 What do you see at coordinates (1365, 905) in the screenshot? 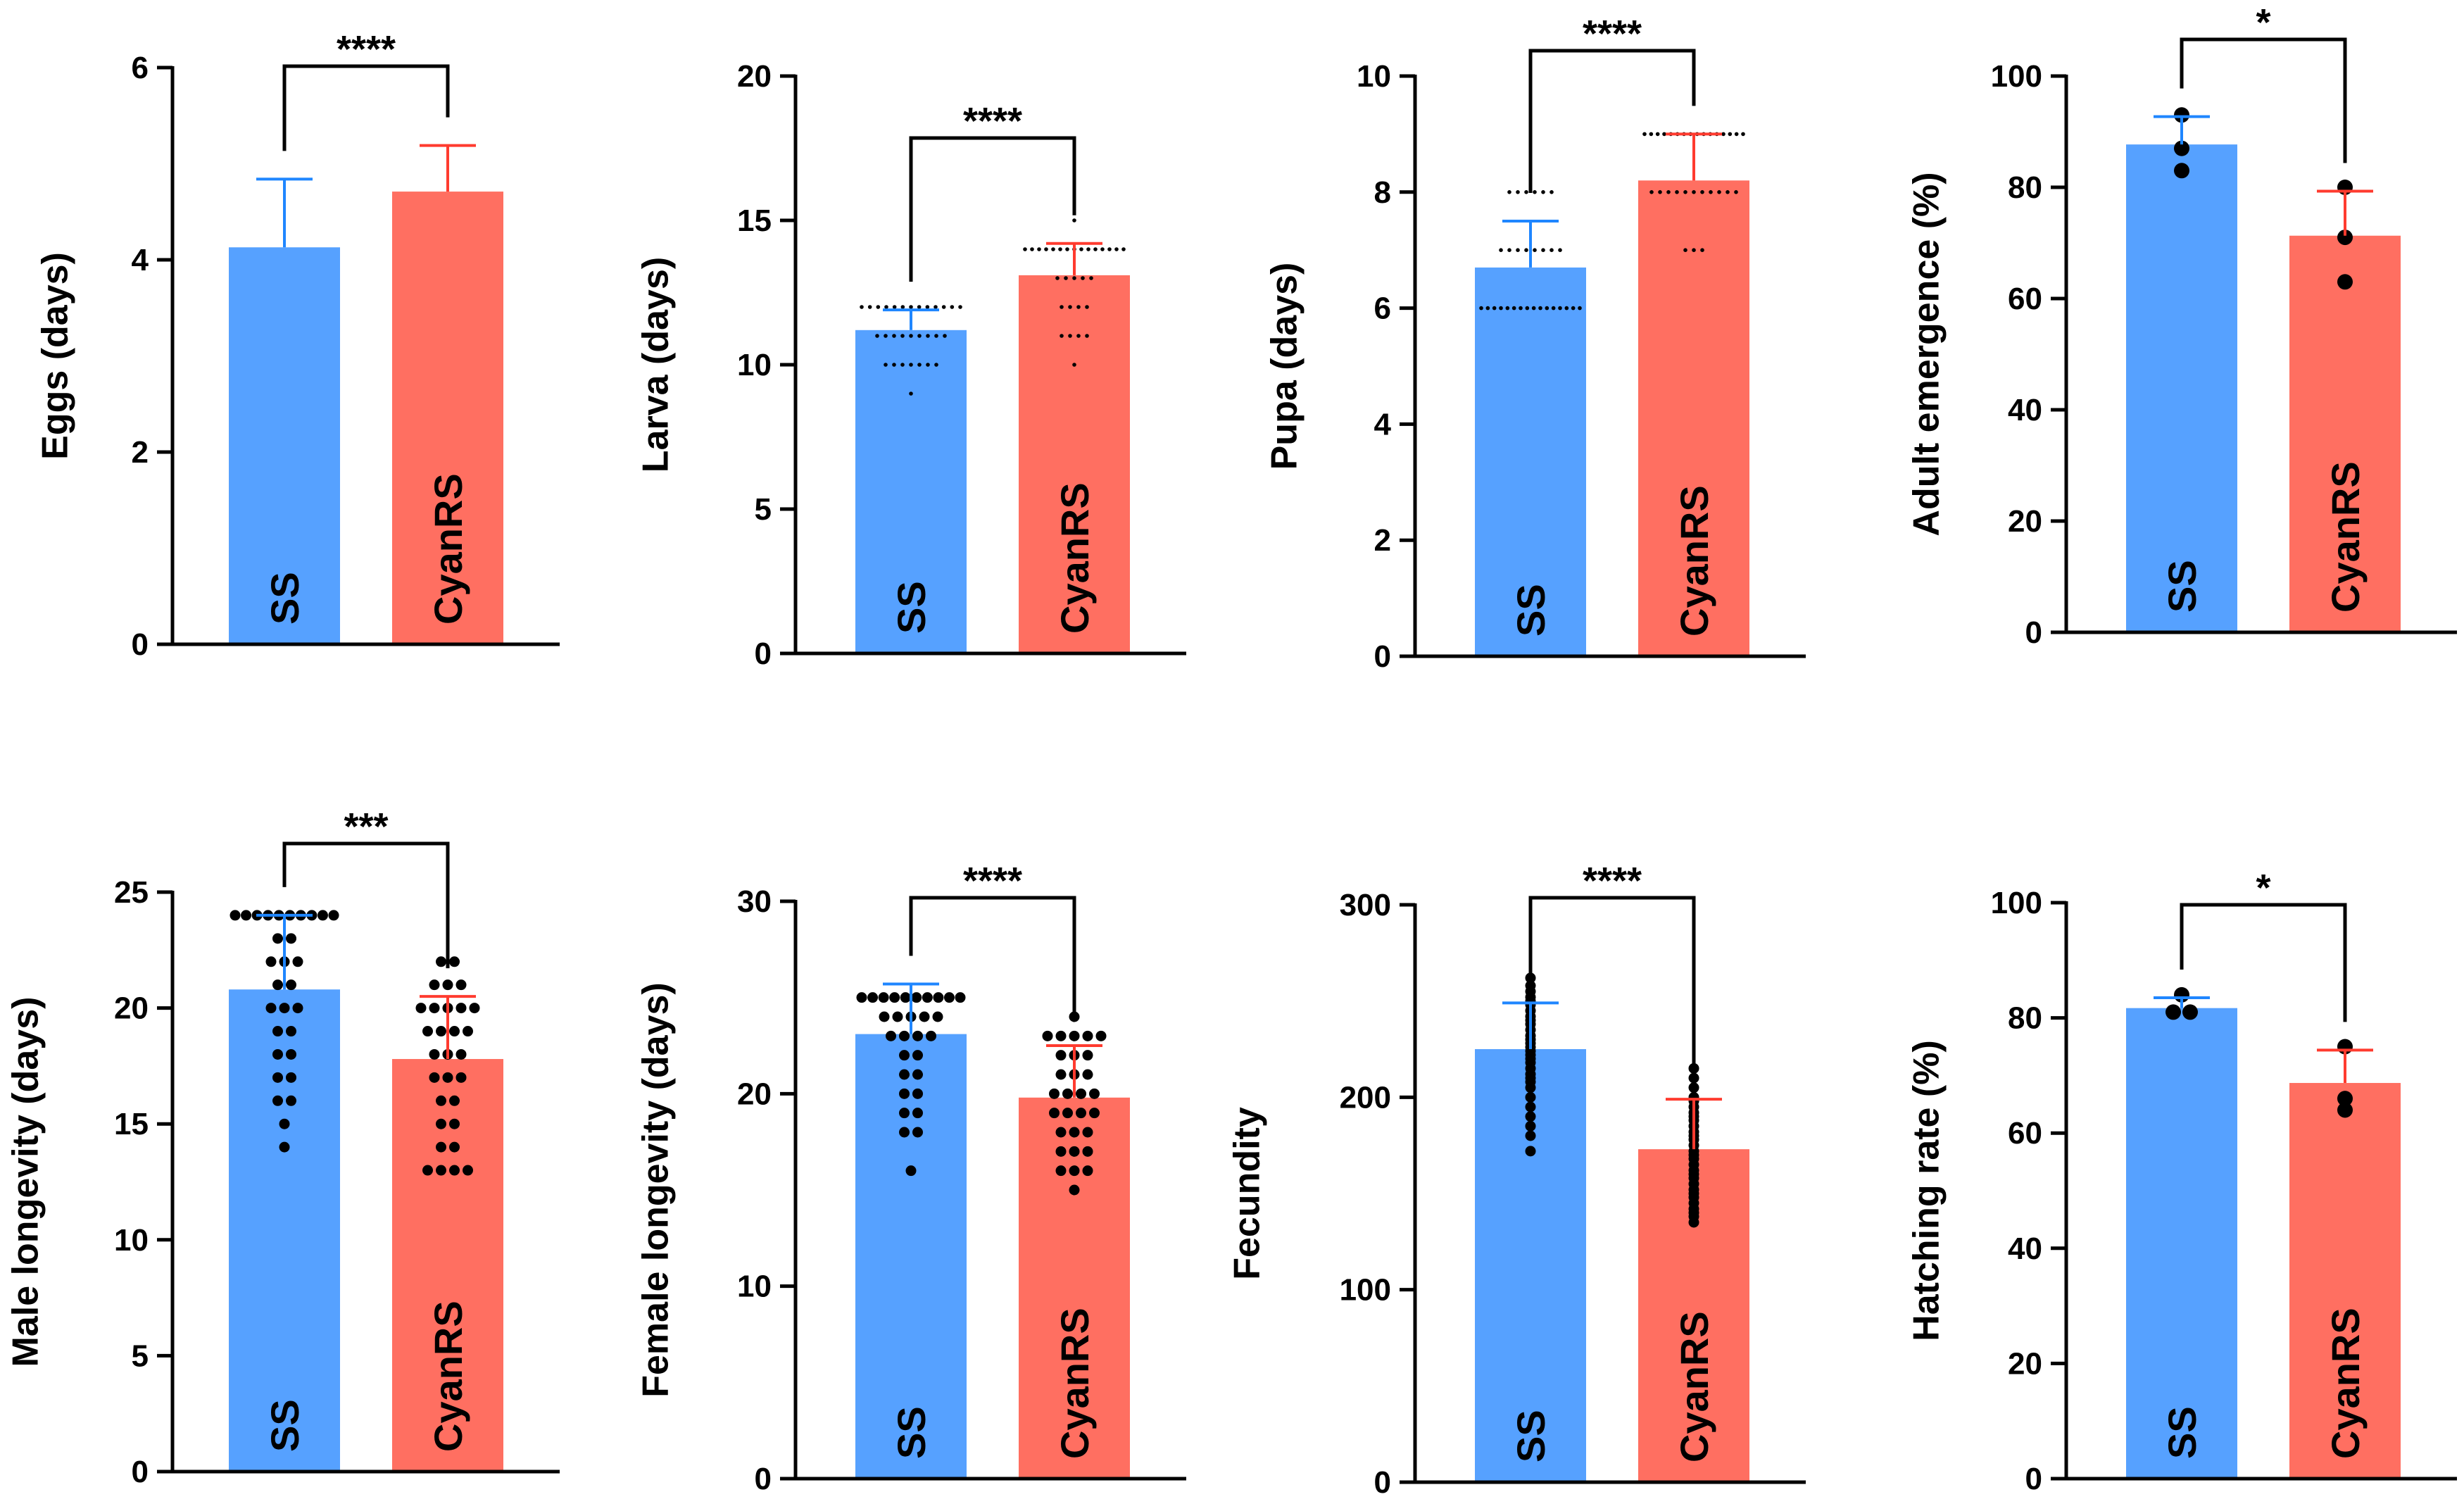
I see `y-tick-label: 300` at bounding box center [1365, 905].